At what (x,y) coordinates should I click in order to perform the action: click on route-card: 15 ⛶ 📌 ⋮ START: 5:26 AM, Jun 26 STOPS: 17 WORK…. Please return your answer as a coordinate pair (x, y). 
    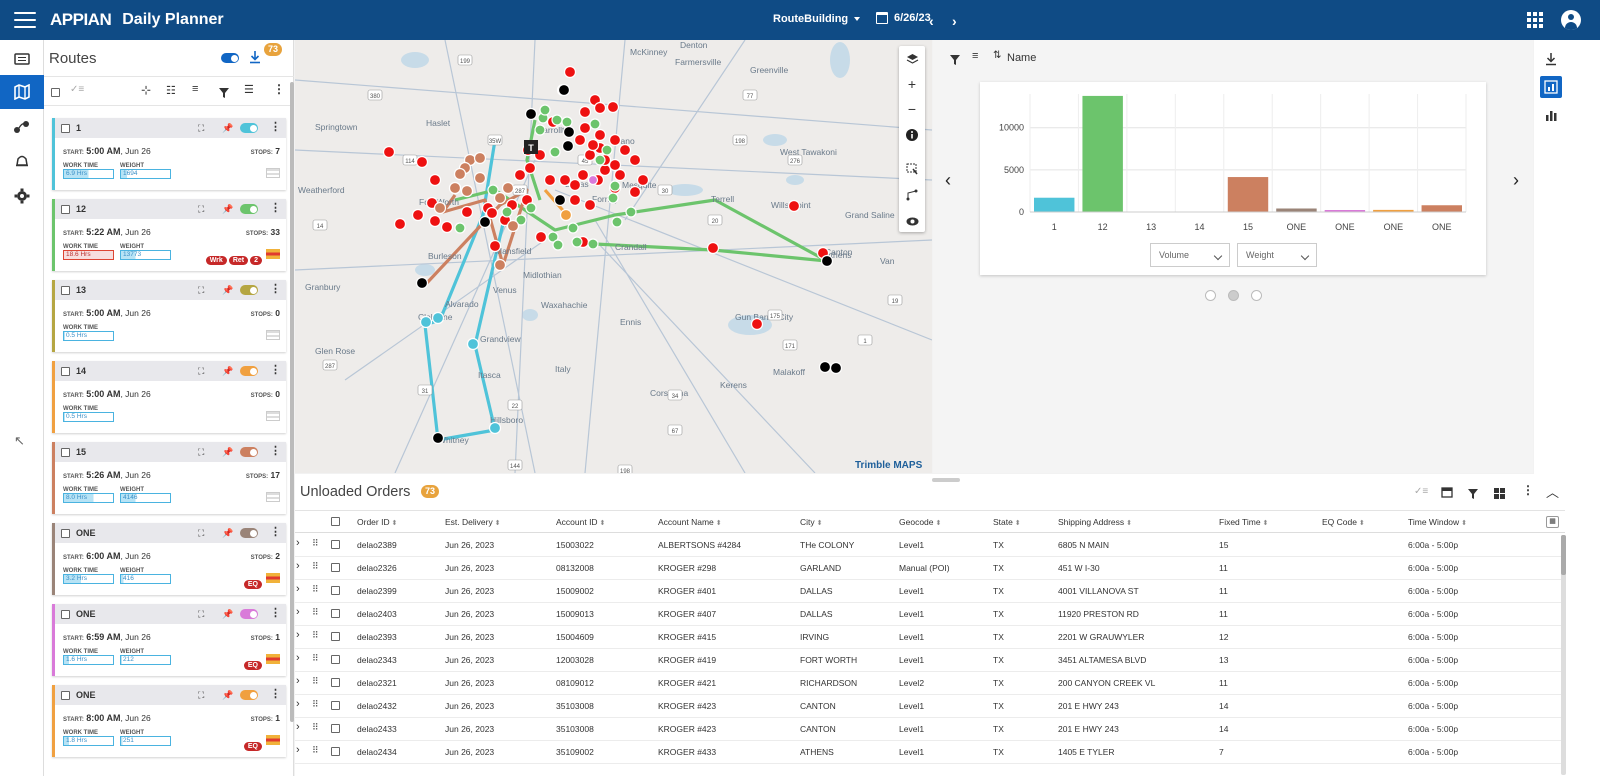
    Looking at the image, I should click on (169, 478).